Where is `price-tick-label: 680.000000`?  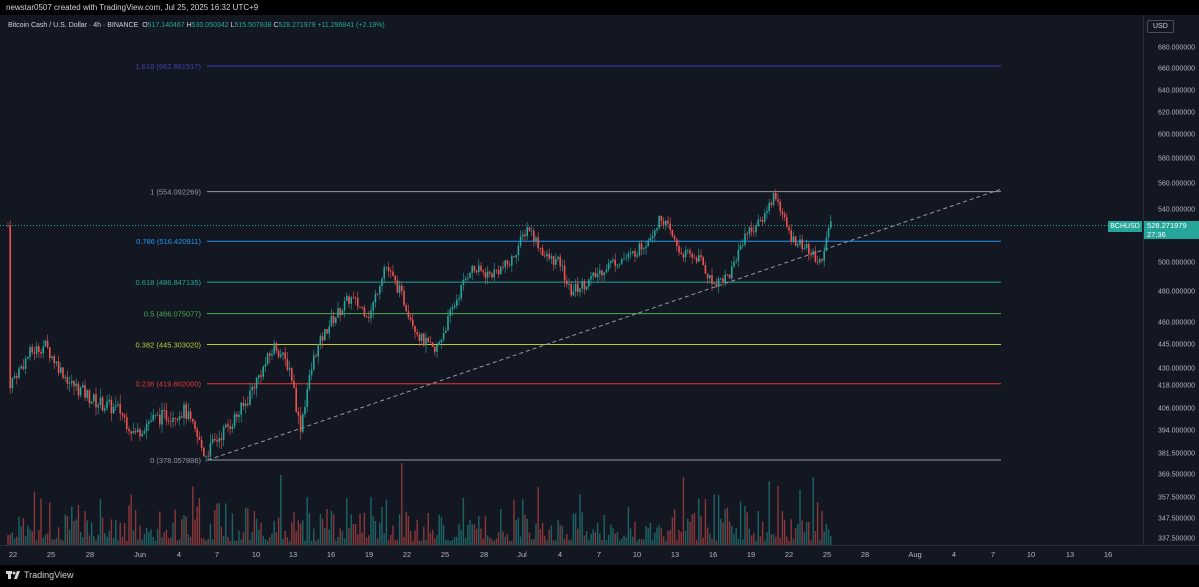
price-tick-label: 680.000000 is located at coordinates (1176, 48).